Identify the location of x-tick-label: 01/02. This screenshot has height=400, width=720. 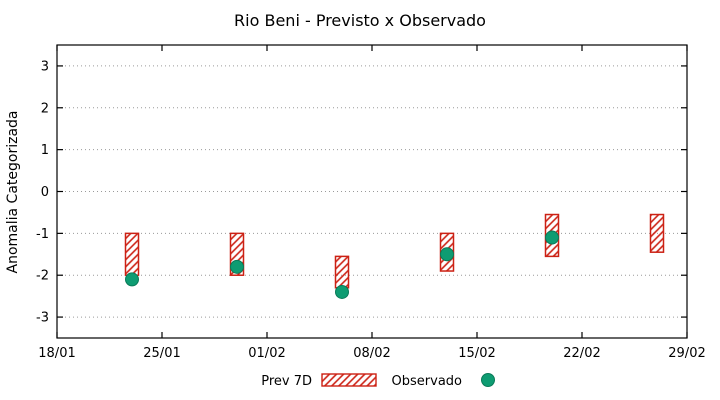
(266, 353).